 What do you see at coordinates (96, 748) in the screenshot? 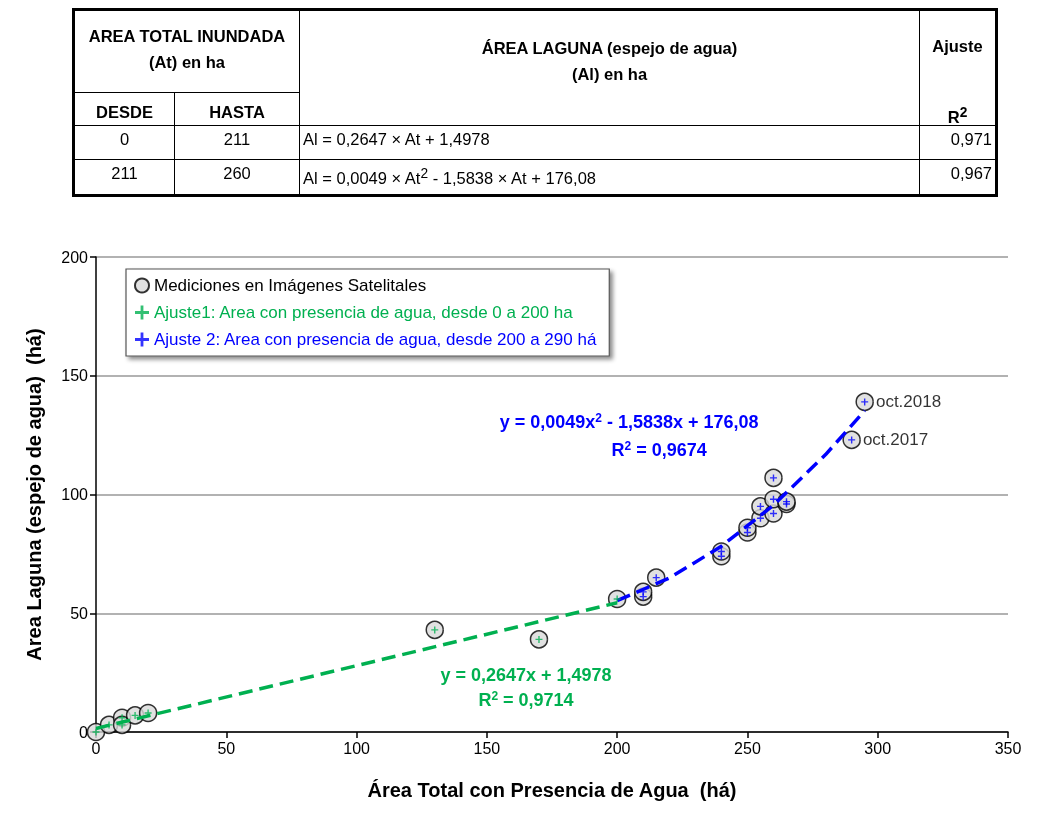
I see `x-tick-label: 0` at bounding box center [96, 748].